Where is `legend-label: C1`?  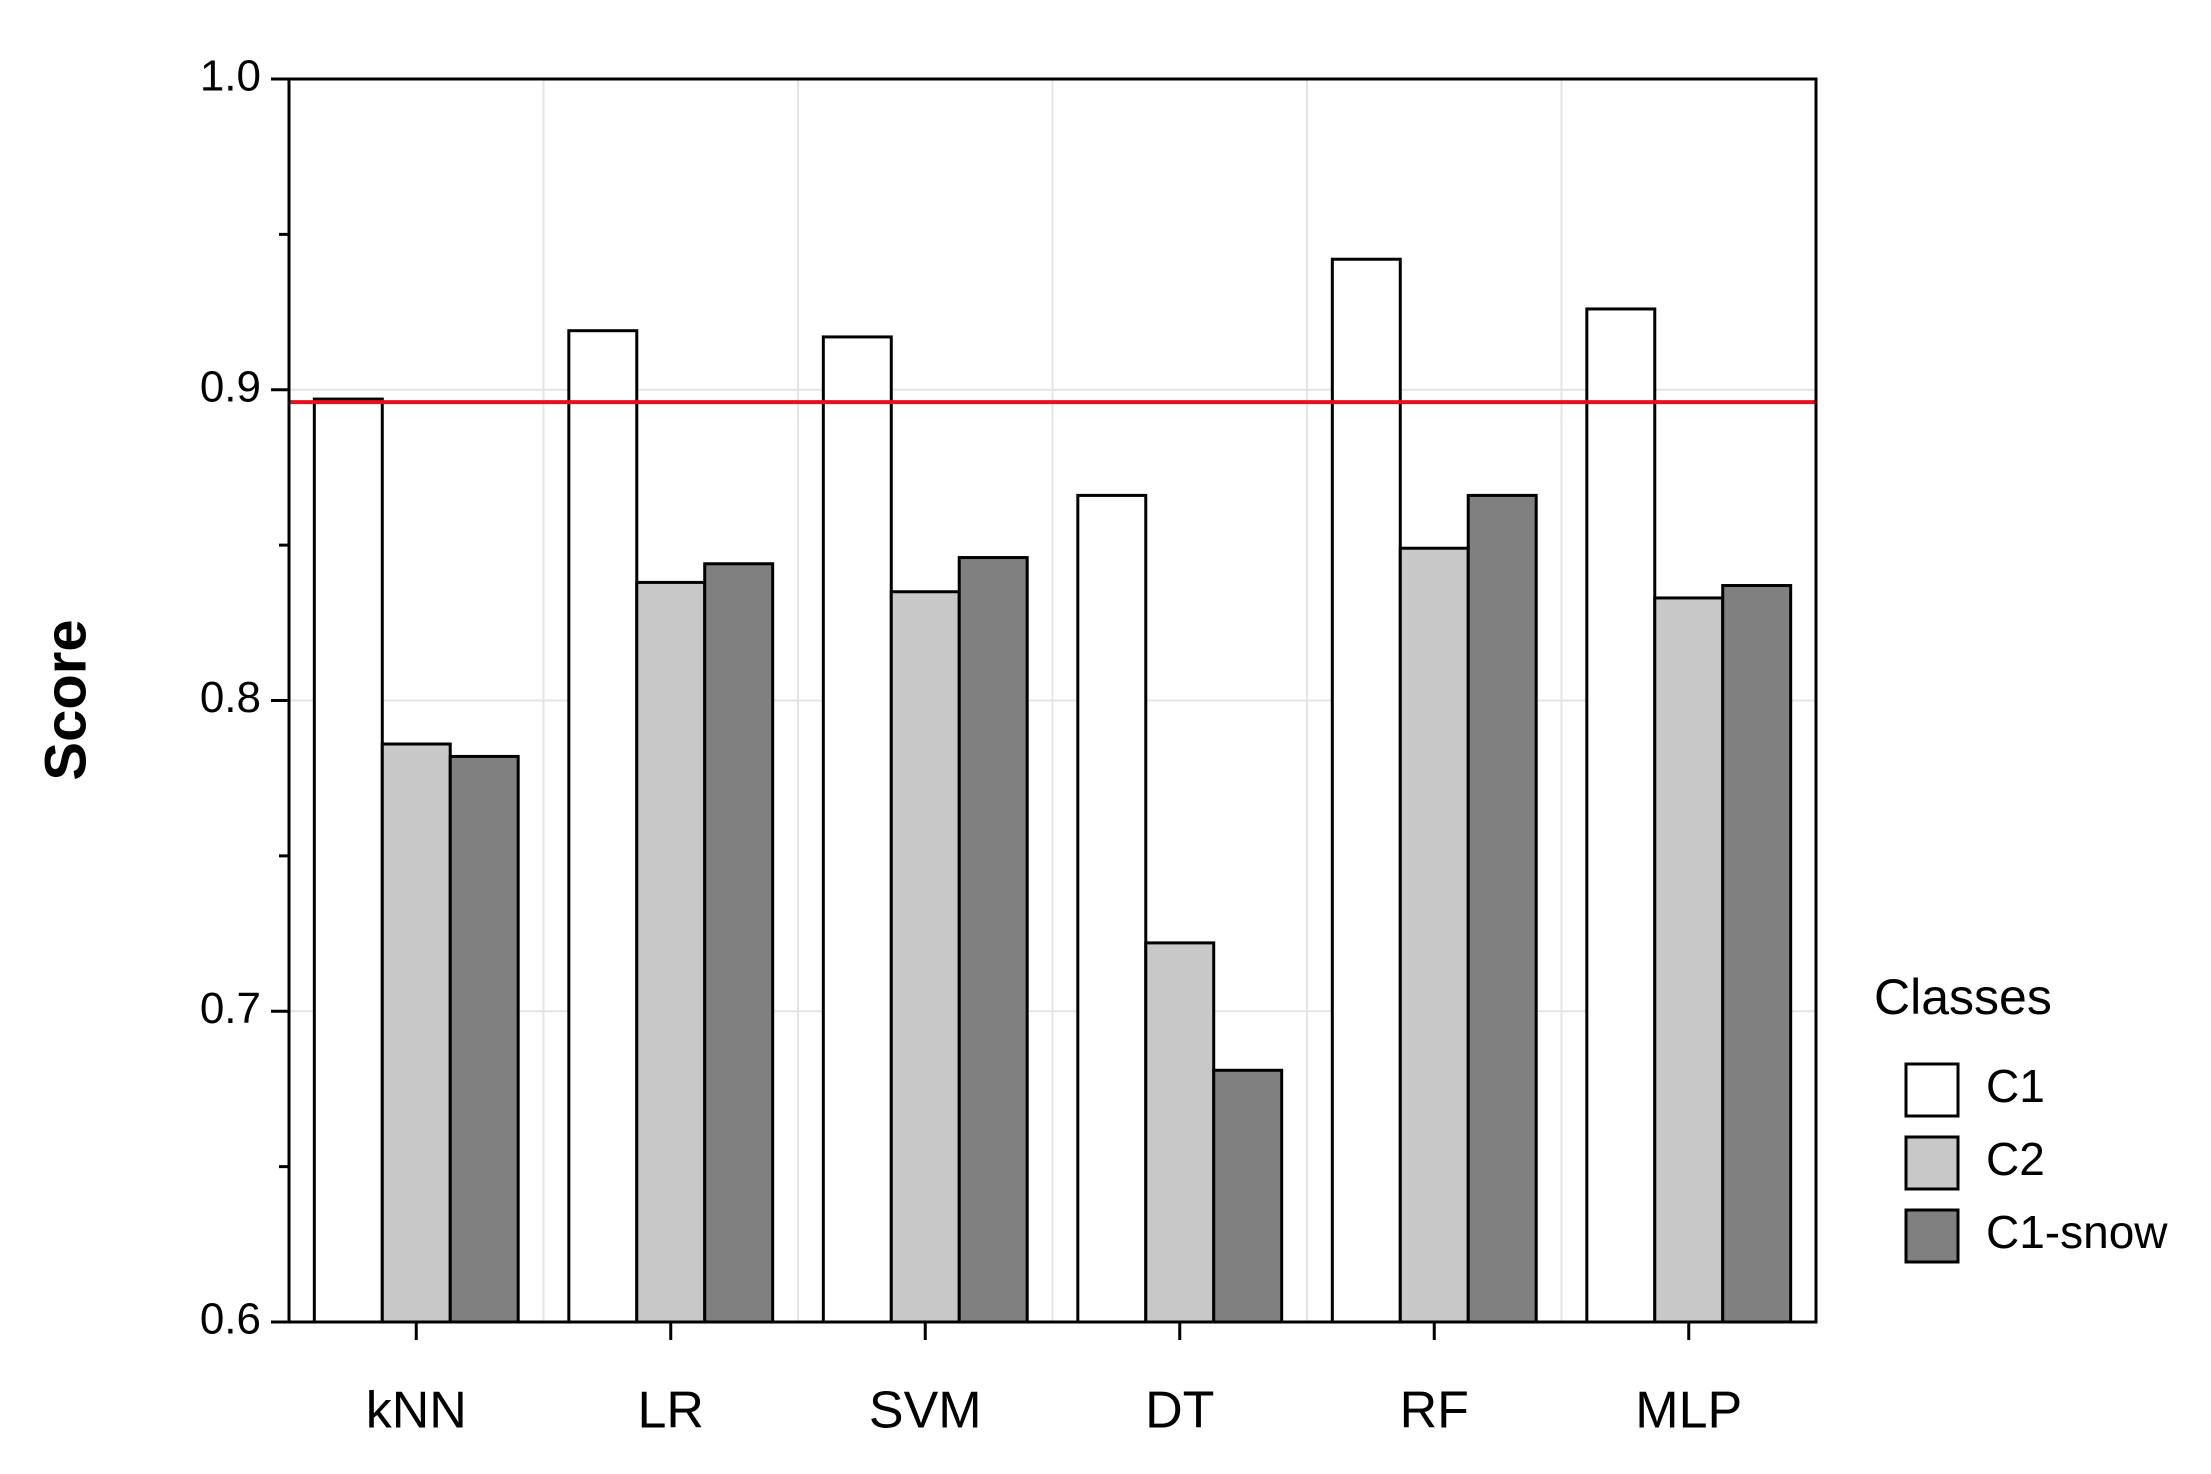 legend-label: C1 is located at coordinates (2015, 1086).